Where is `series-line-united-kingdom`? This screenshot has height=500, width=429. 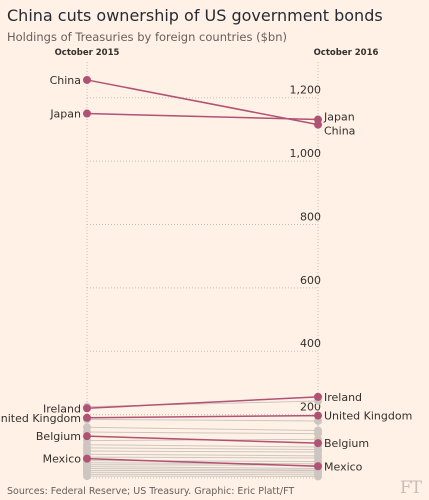 series-line-united-kingdom is located at coordinates (202, 416).